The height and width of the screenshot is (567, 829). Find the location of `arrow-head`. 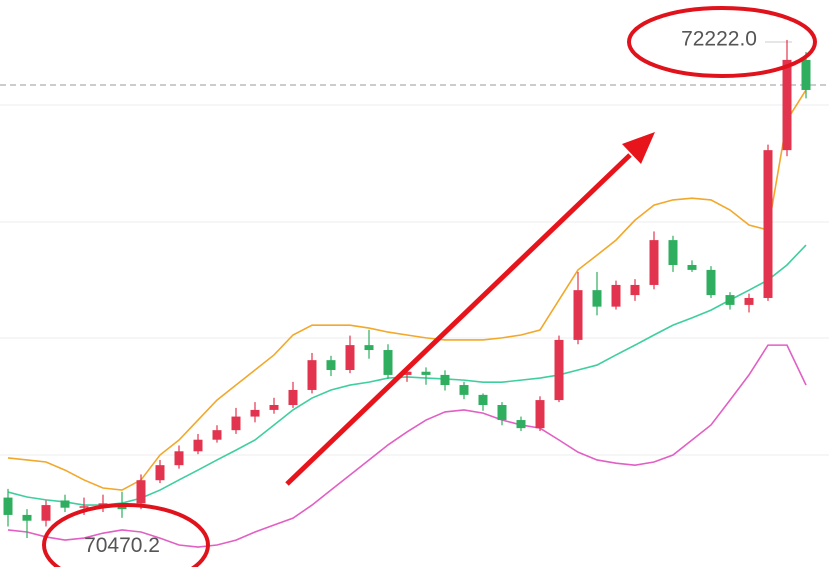

arrow-head is located at coordinates (638, 148).